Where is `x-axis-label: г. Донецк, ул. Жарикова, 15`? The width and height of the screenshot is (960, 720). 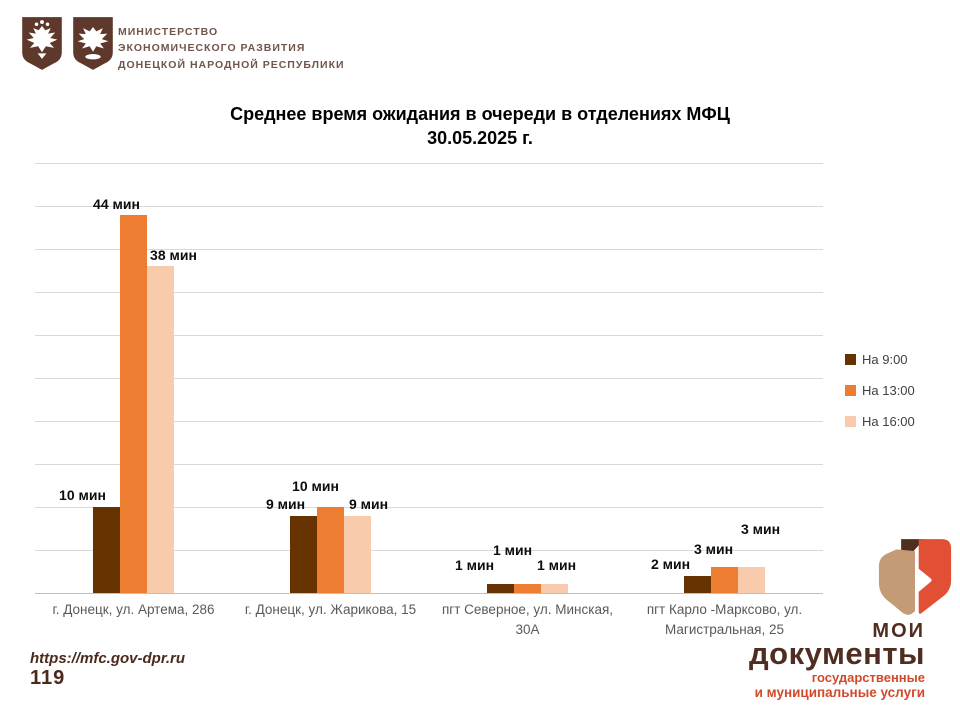
x-axis-label: г. Донецк, ул. Жарикова, 15 is located at coordinates (330, 609).